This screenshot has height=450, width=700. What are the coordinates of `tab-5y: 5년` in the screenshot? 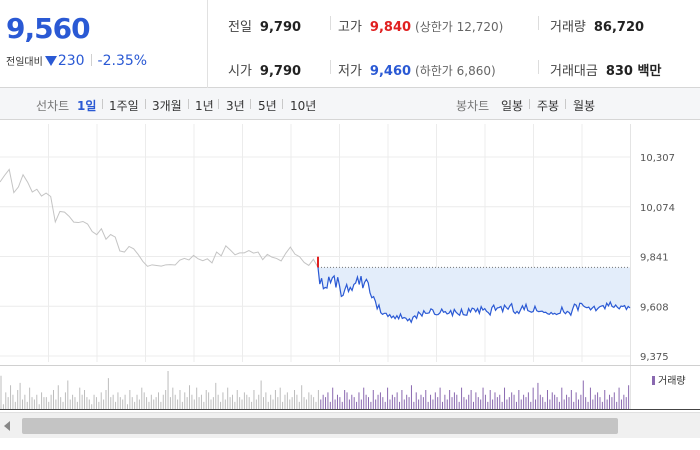 It's located at (267, 106).